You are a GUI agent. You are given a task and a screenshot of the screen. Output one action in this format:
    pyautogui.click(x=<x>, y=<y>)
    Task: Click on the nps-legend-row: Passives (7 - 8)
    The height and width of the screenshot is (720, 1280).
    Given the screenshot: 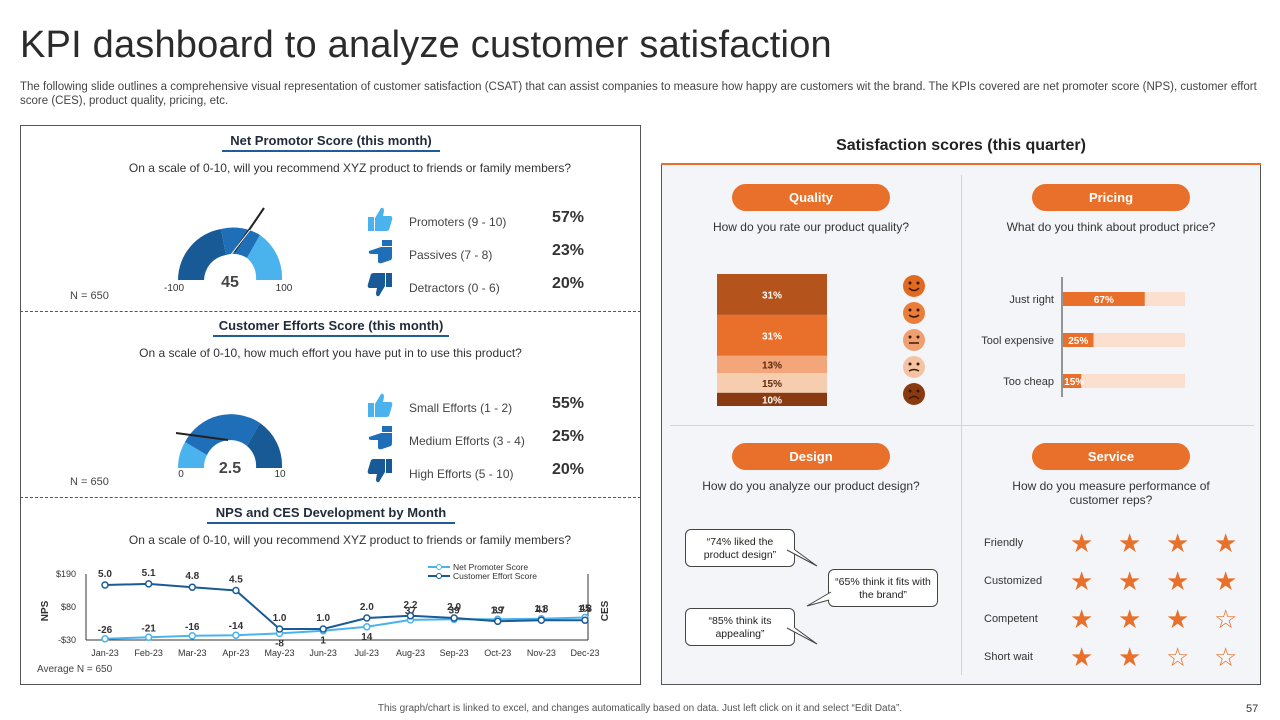 What is the action you would take?
    pyautogui.click(x=429, y=254)
    